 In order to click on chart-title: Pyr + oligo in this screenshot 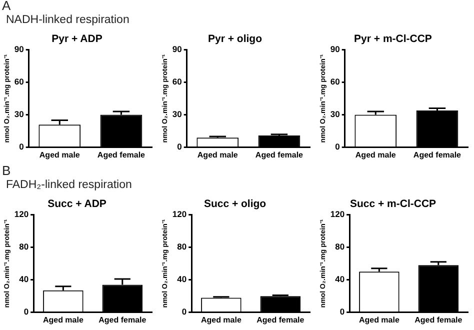, I will do `click(235, 39)`.